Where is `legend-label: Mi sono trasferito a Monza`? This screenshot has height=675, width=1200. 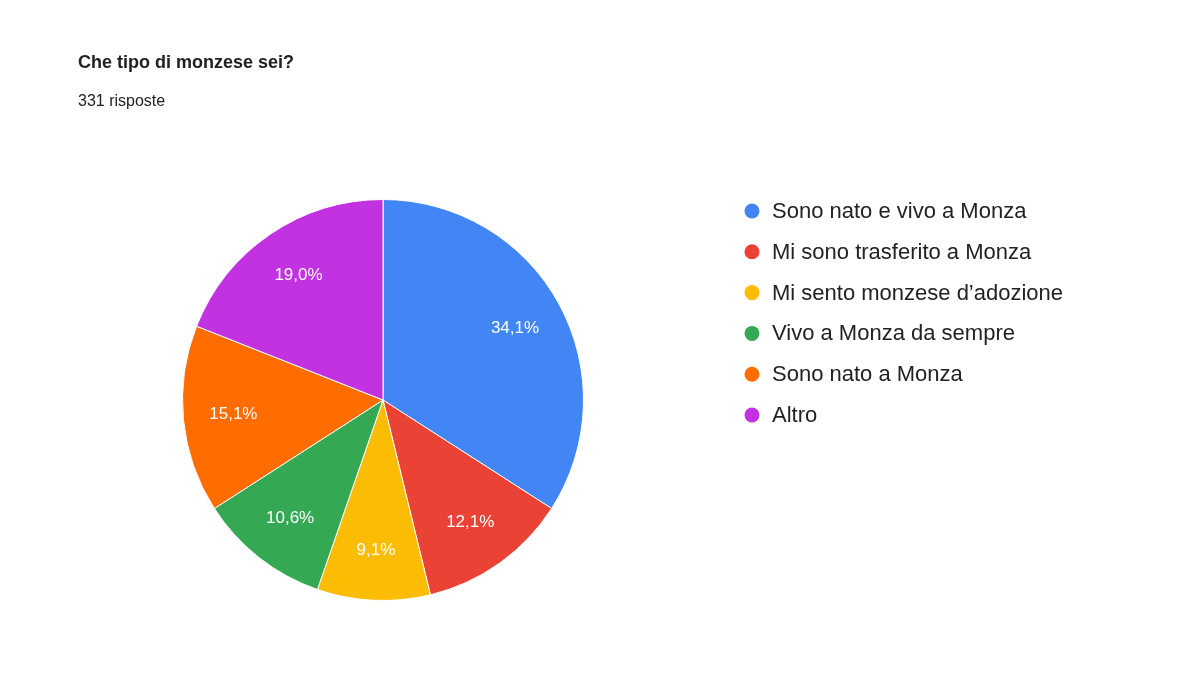 legend-label: Mi sono trasferito a Monza is located at coordinates (902, 251).